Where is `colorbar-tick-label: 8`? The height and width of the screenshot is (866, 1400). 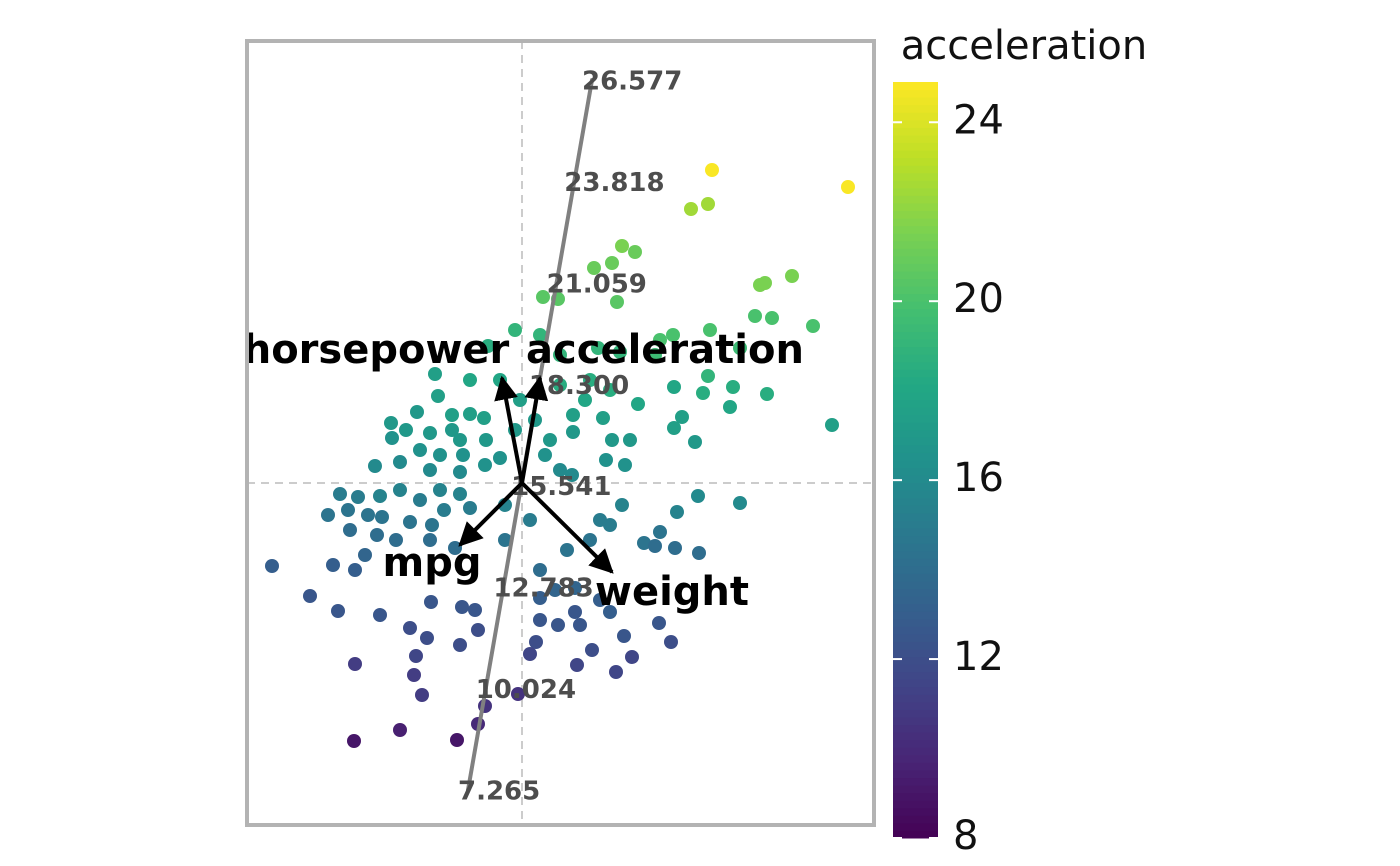 colorbar-tick-label: 8 is located at coordinates (965, 836).